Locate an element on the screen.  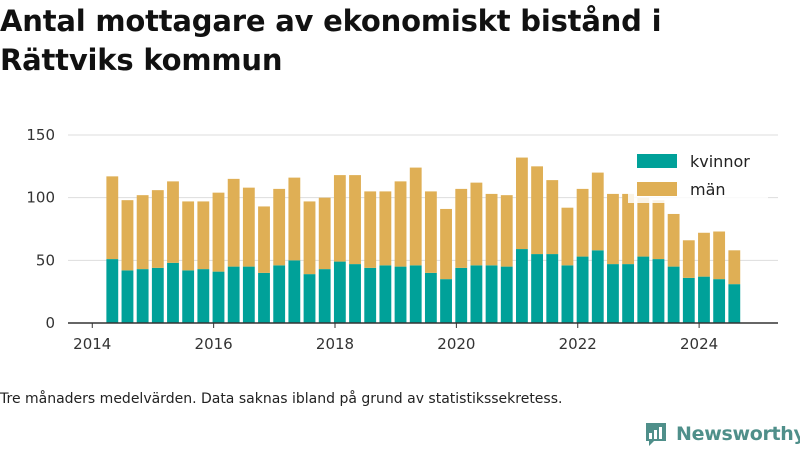
x-tick-label: 2014 is located at coordinates (92, 344).